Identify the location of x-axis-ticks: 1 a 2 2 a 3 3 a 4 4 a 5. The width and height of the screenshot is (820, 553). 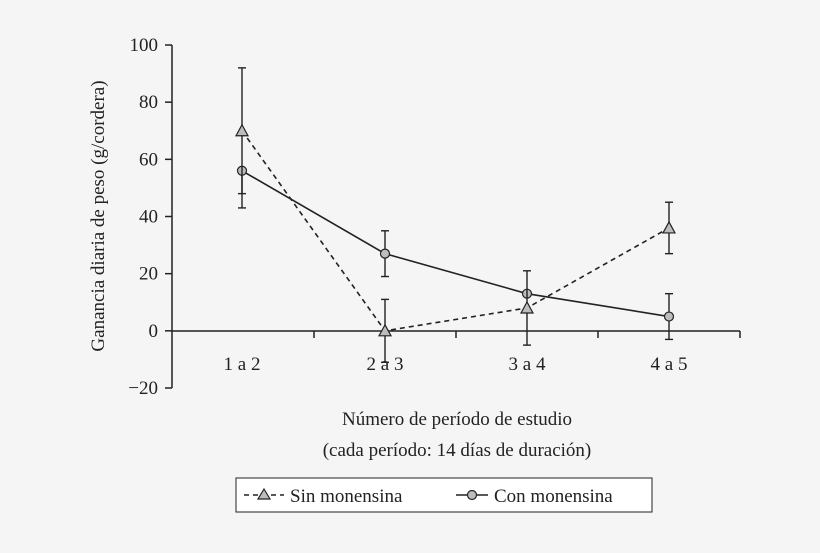
(482, 353).